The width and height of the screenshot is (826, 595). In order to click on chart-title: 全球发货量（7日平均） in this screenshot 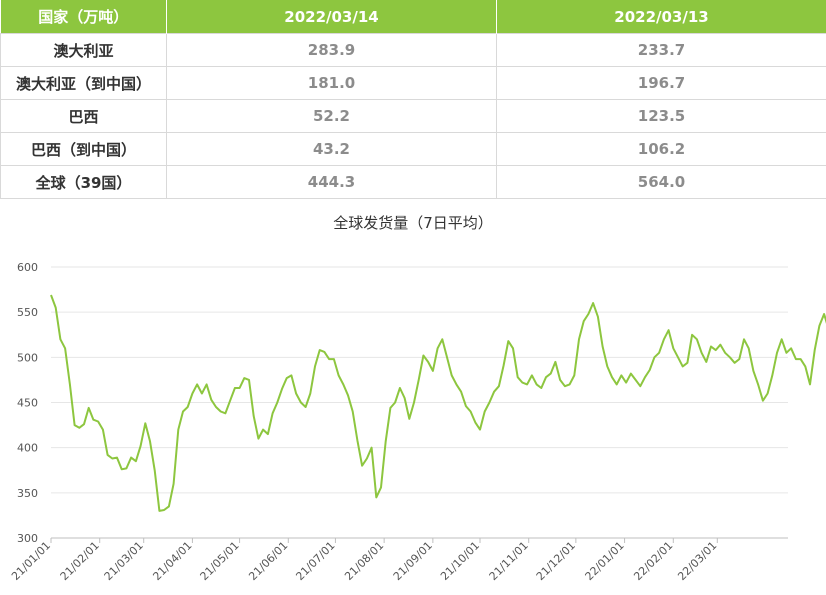, I will do `click(413, 223)`.